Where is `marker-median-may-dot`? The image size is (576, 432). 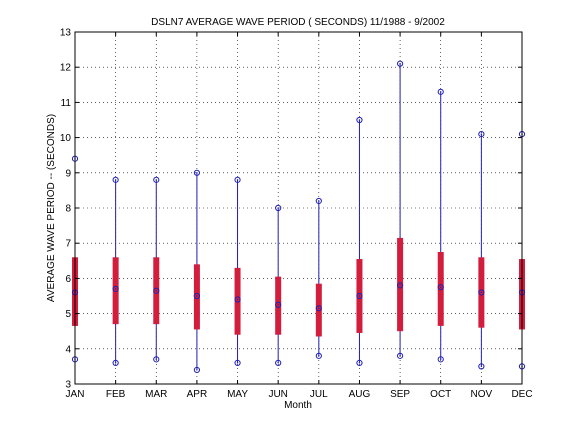
marker-median-may-dot is located at coordinates (237, 299).